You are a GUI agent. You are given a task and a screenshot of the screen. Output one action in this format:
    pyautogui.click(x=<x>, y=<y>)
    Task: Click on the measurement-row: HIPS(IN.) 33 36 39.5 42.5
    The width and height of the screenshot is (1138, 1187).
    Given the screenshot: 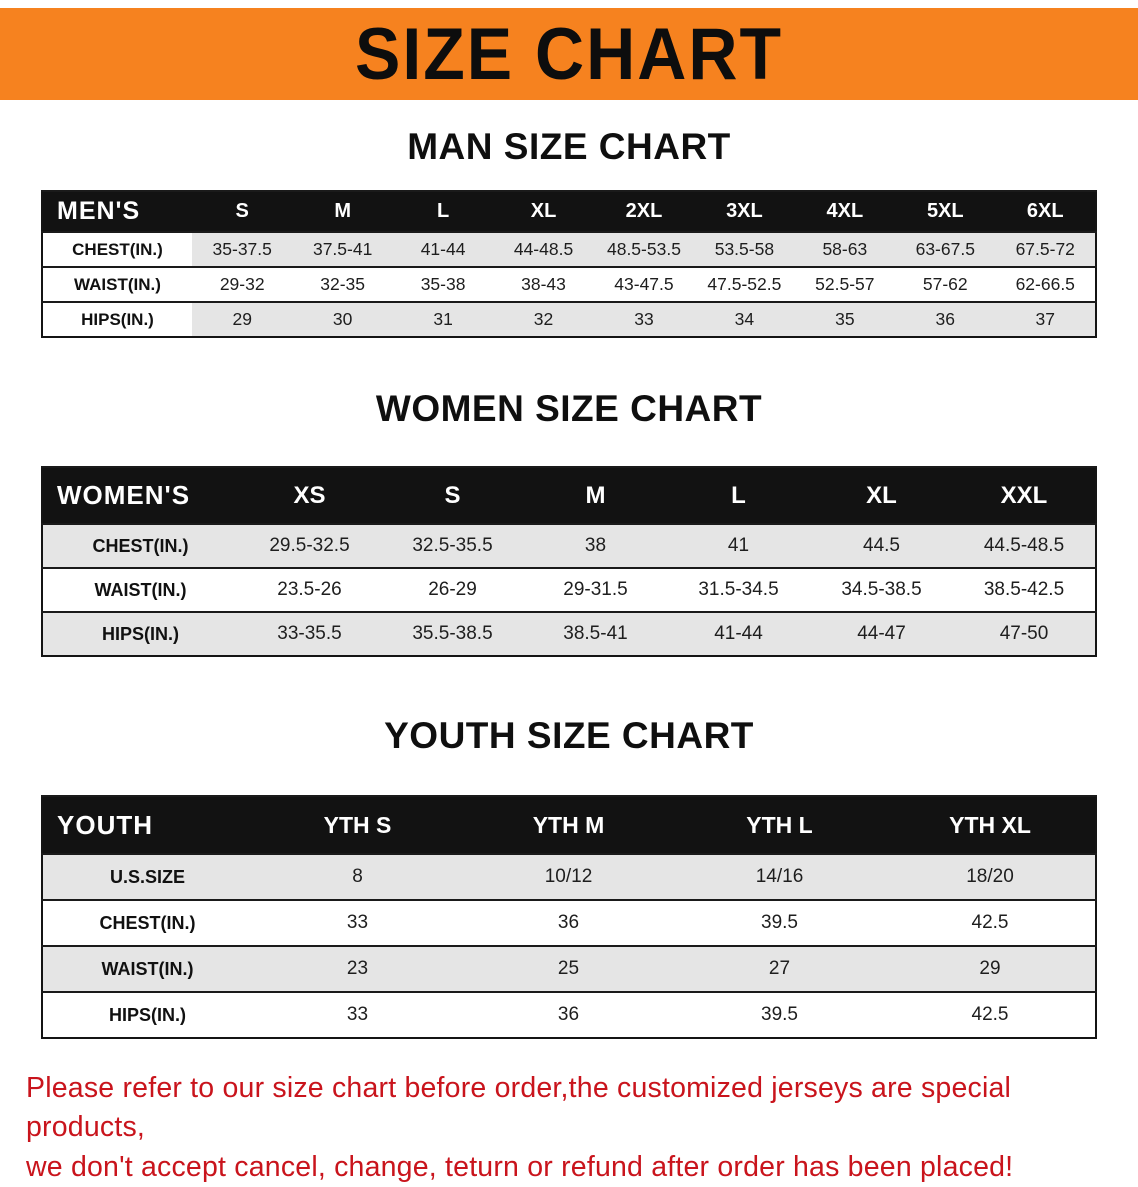 What is the action you would take?
    pyautogui.click(x=569, y=1015)
    